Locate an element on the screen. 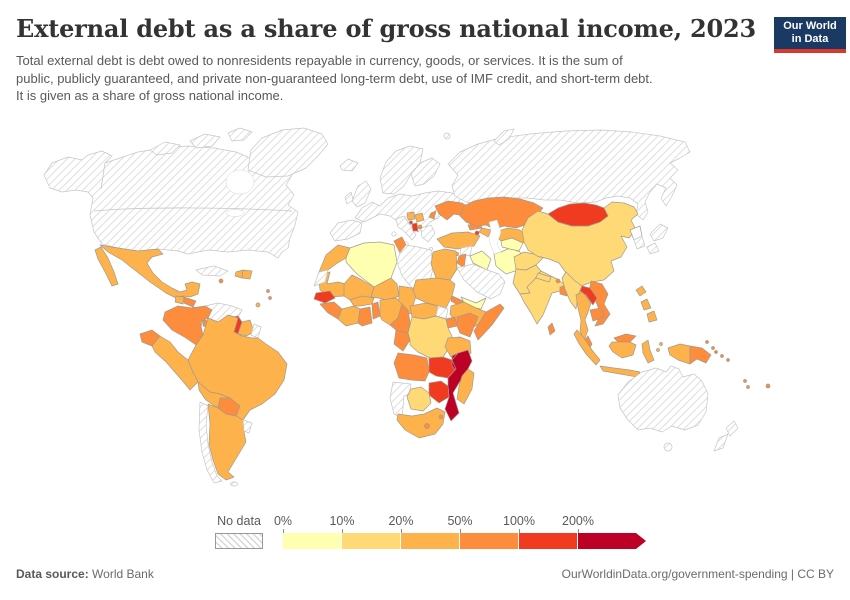 The height and width of the screenshot is (600, 850). country-jamaica is located at coordinates (221, 281).